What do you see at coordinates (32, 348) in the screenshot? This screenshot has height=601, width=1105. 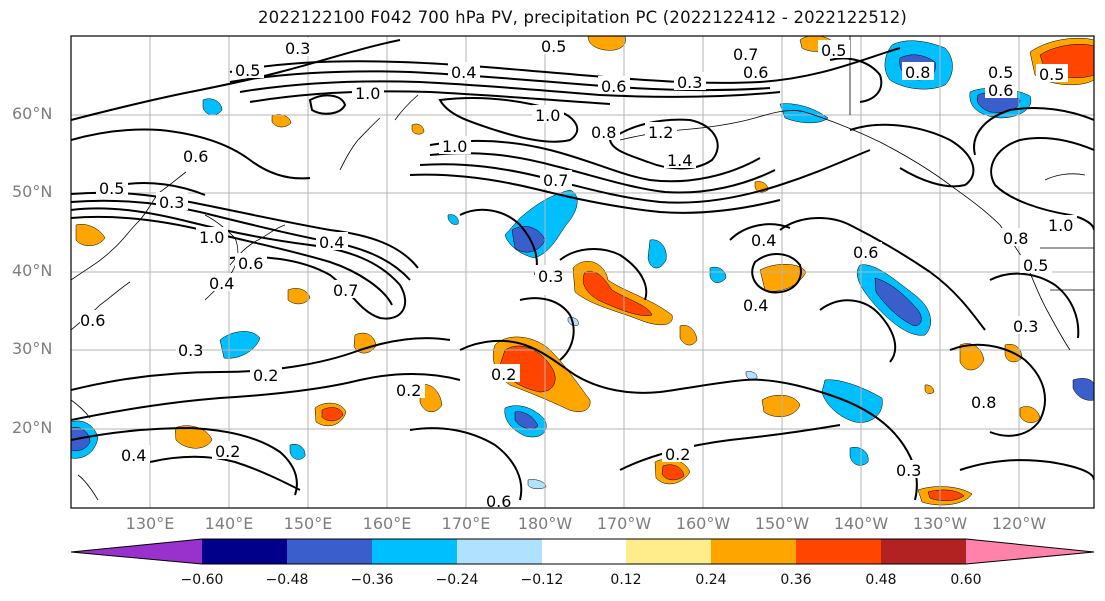 I see `lat-label: 30°N` at bounding box center [32, 348].